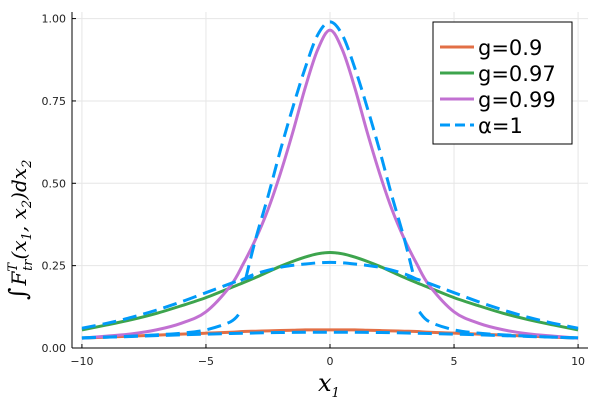 This screenshot has width=600, height=400. Describe the element at coordinates (54, 183) in the screenshot. I see `y-tick-label: 0.50` at that location.